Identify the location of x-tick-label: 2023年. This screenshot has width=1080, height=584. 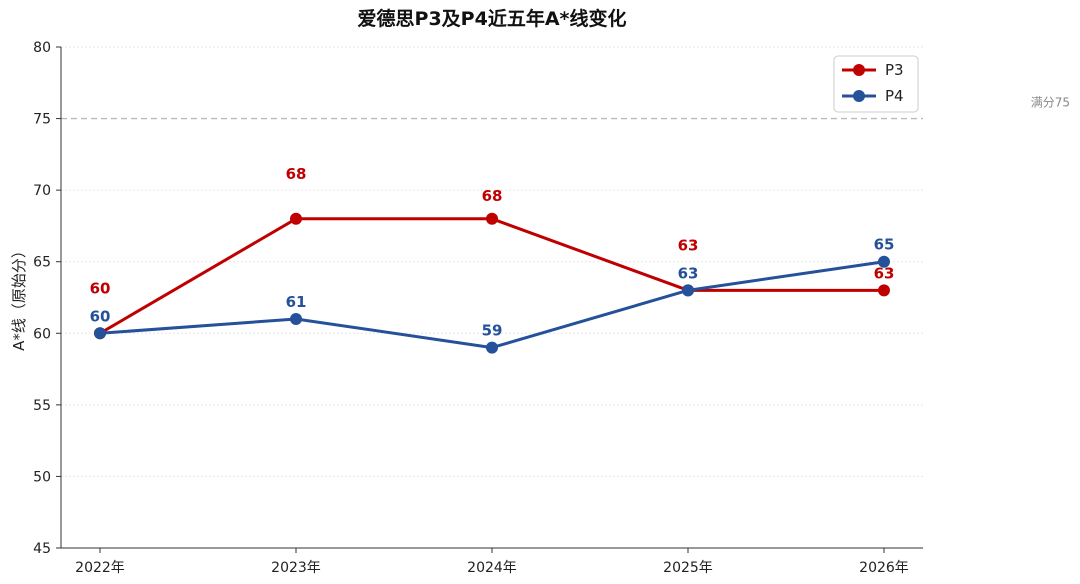
(296, 568).